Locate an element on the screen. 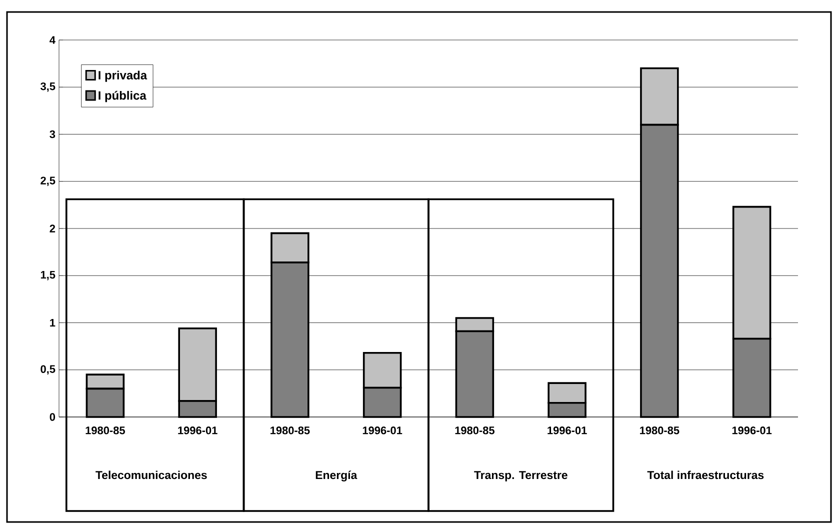 The image size is (838, 529). y-tick-label: 4 is located at coordinates (53, 40).